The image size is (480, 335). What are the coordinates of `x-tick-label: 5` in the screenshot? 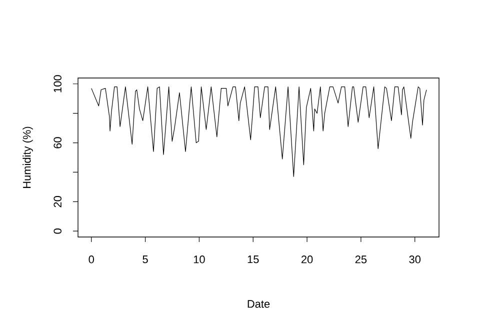 It's located at (145, 260).